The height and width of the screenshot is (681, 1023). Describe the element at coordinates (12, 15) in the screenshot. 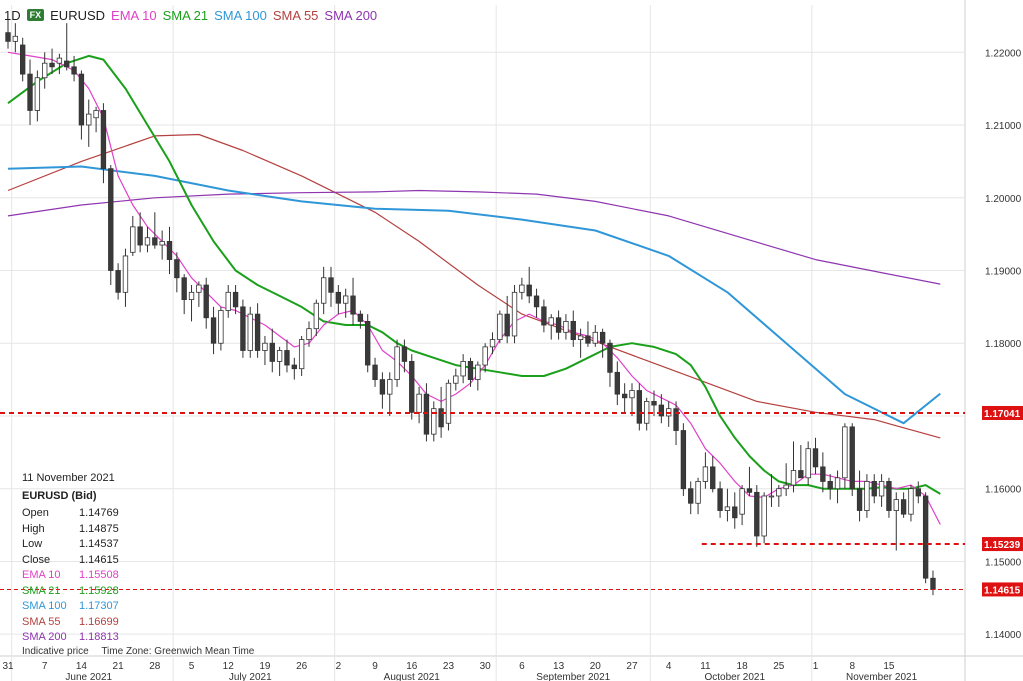

I see `interval-label: 1D` at that location.